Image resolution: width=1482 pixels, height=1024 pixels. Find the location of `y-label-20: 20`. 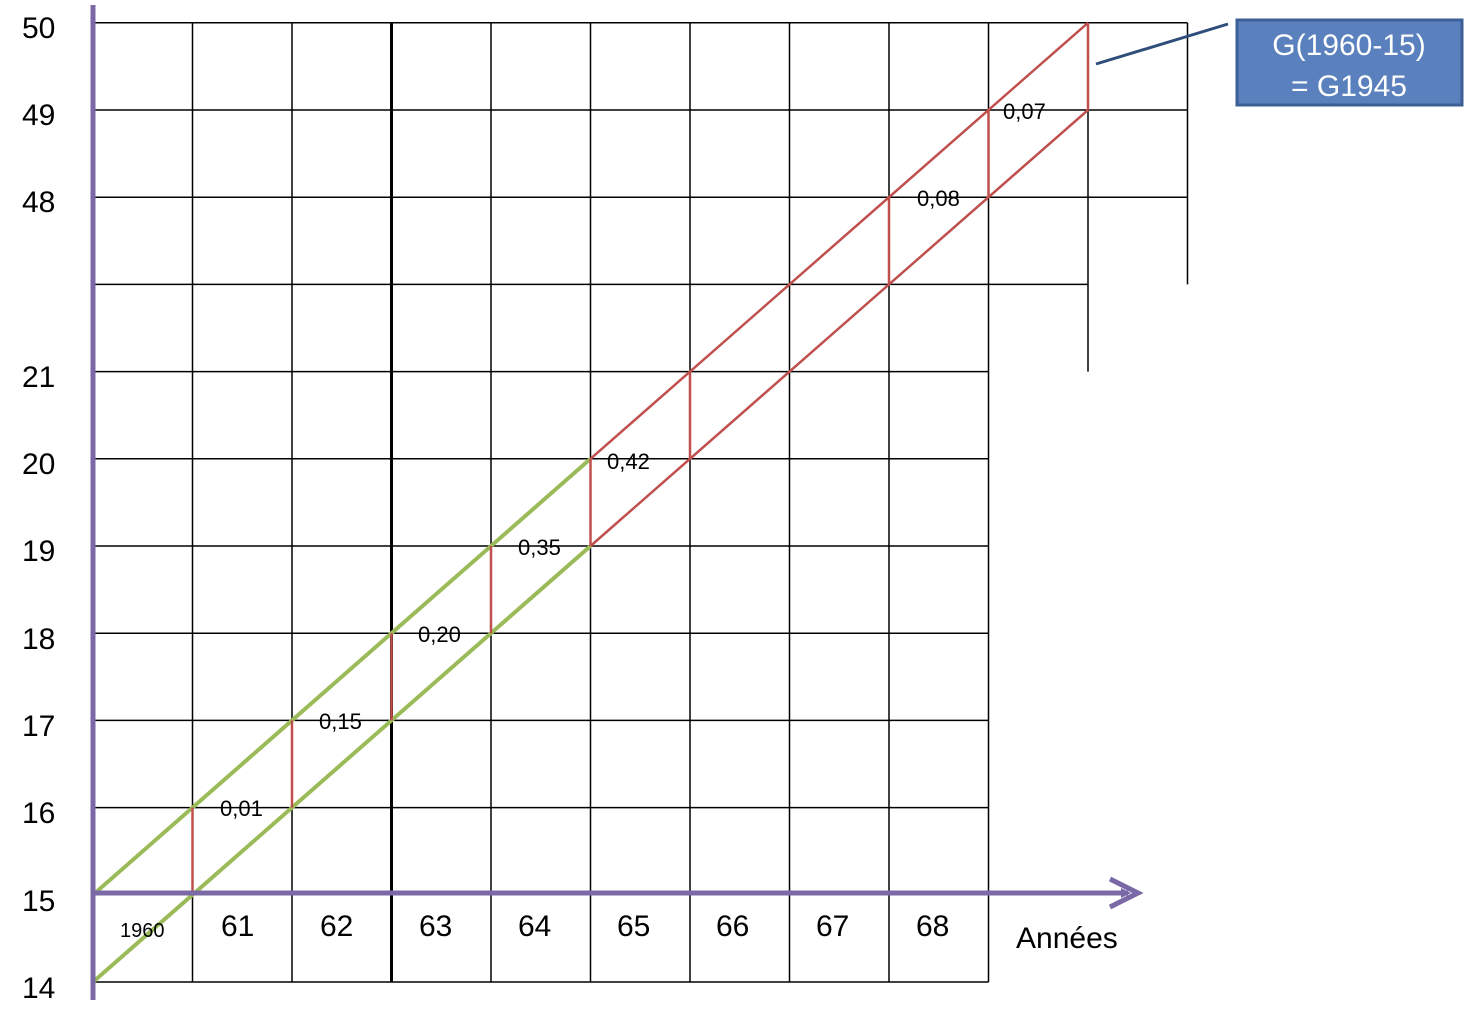

y-label-20: 20 is located at coordinates (38, 464).